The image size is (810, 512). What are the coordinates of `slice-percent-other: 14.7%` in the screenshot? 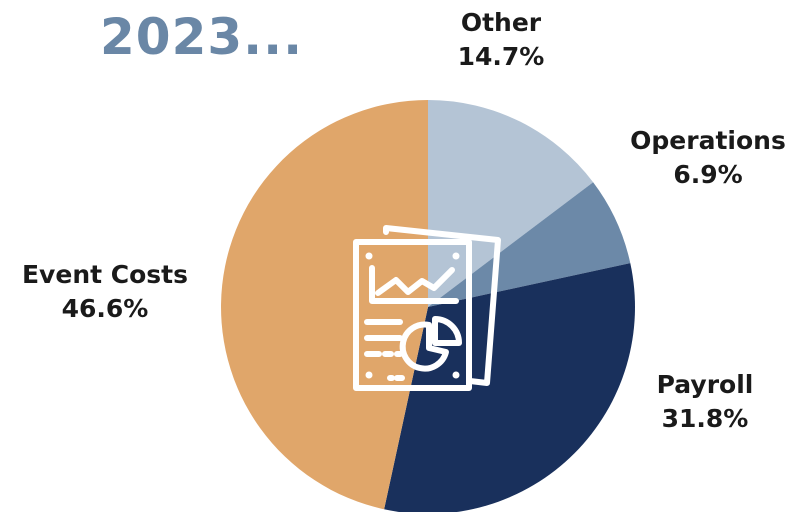 It's located at (501, 56).